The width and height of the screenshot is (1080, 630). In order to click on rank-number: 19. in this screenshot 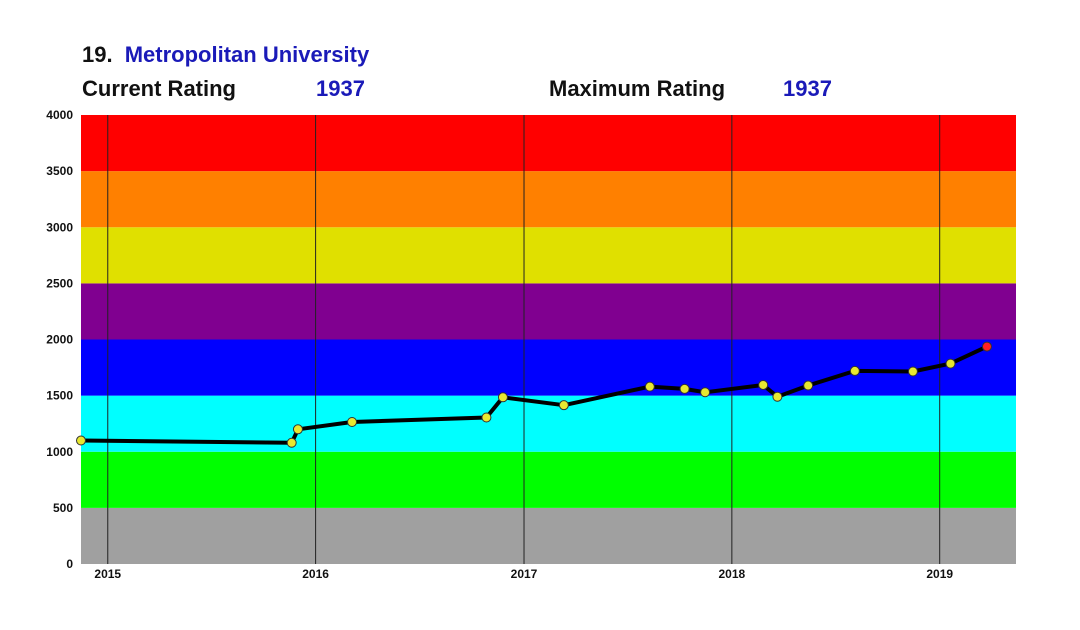, I will do `click(97, 54)`.